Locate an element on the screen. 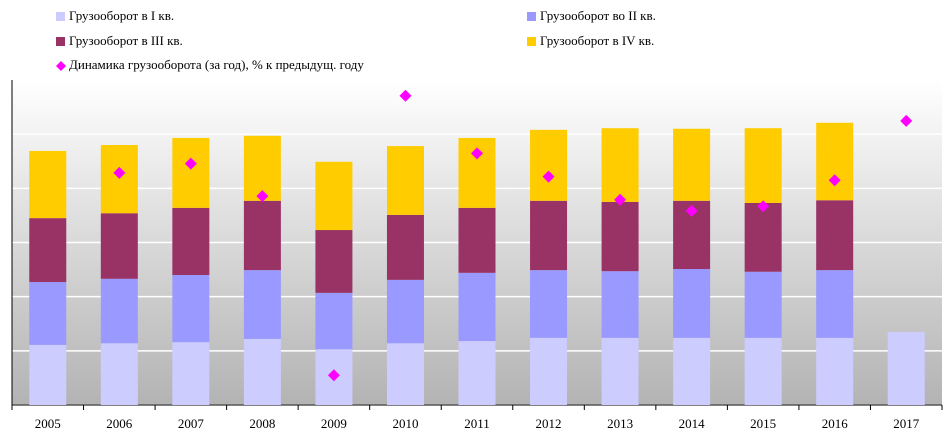 Image resolution: width=952 pixels, height=437 pixels. x-tick-label: 2011 is located at coordinates (477, 423).